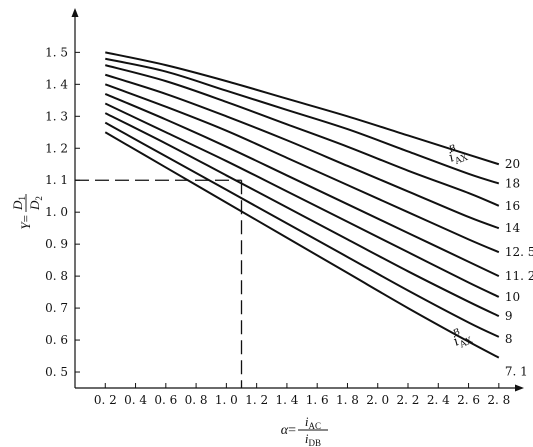 Image resolution: width=533 pixels, height=447 pixels. I want to click on y-tick-label: 1. 0, so click(56, 212).